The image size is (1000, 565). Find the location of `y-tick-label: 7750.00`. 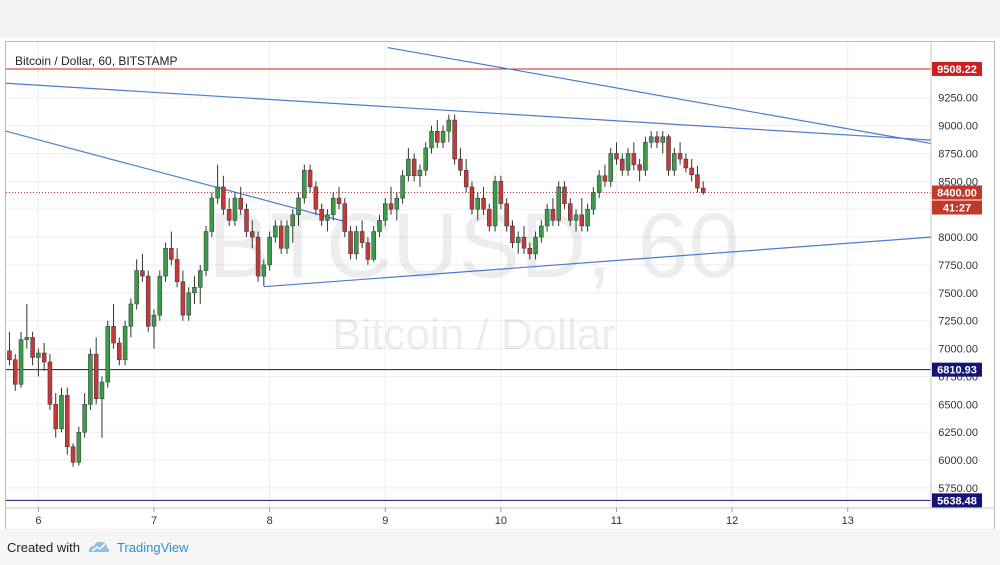

y-tick-label: 7750.00 is located at coordinates (958, 266).